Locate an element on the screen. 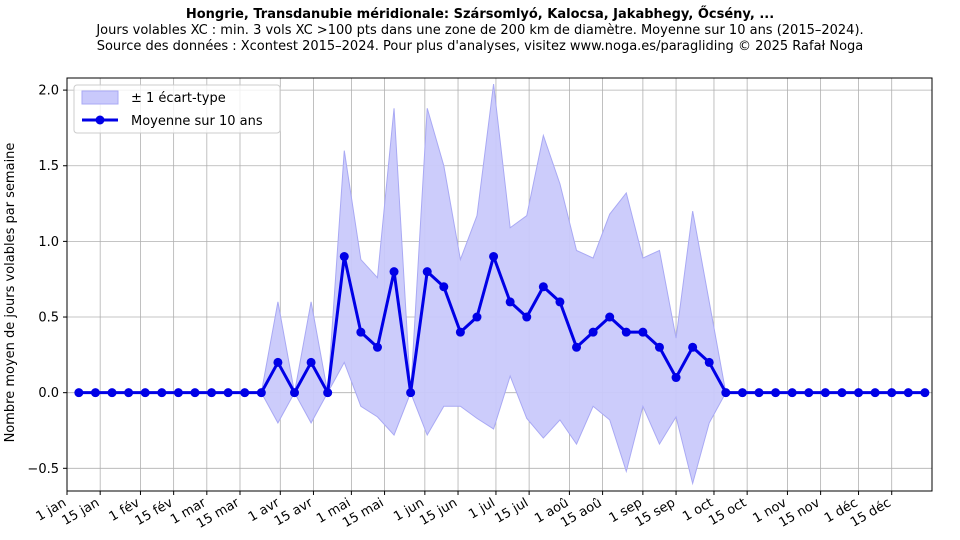 Image resolution: width=960 pixels, height=540 pixels. y-tick-label: 1.5 is located at coordinates (48, 166).